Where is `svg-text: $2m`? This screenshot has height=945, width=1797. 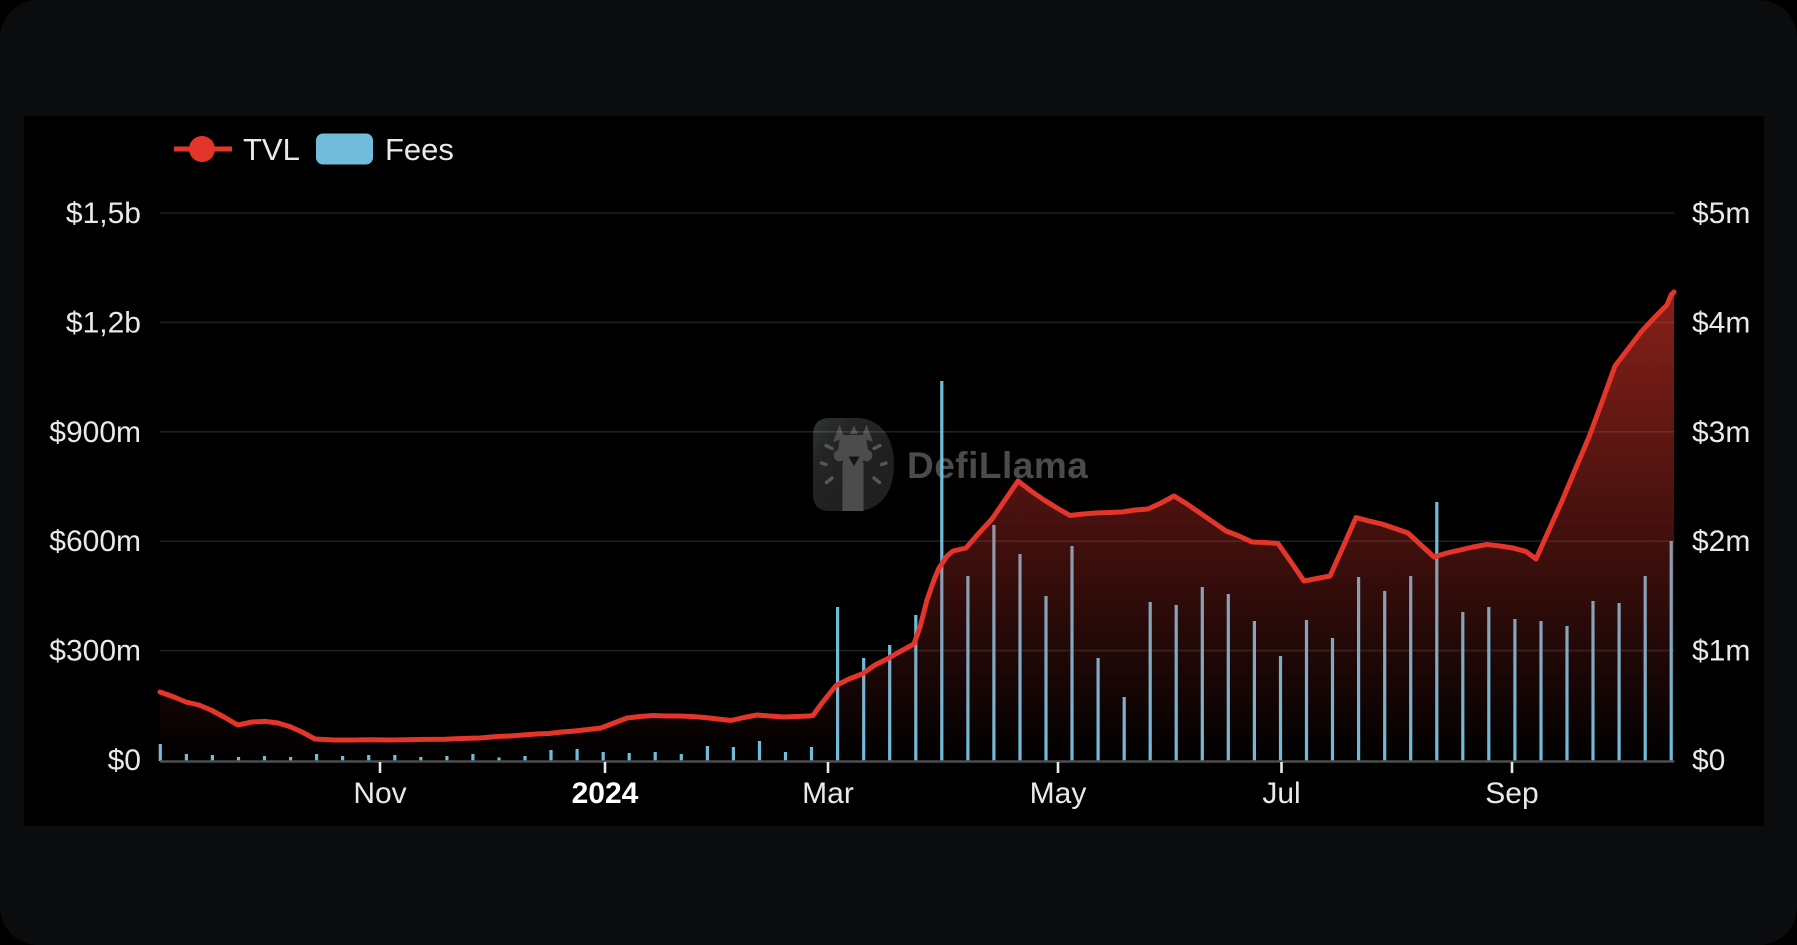 svg-text: $2m is located at coordinates (1721, 541).